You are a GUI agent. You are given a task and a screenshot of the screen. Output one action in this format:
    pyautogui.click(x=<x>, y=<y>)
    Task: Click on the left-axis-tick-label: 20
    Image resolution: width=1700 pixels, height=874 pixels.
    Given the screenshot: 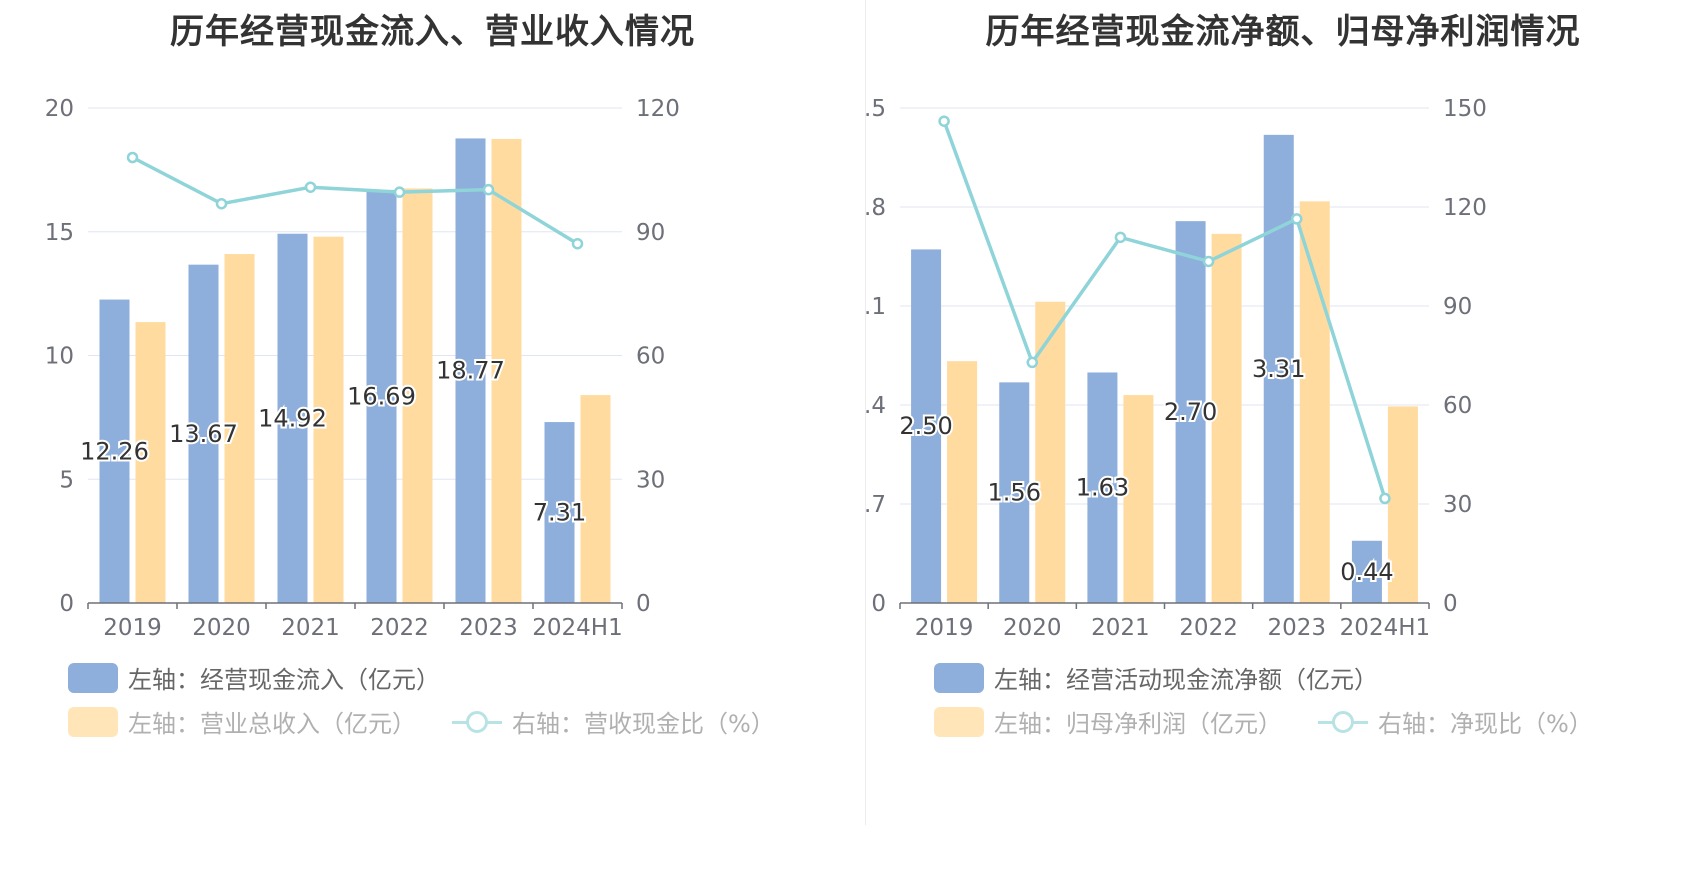 What is the action you would take?
    pyautogui.click(x=59, y=109)
    